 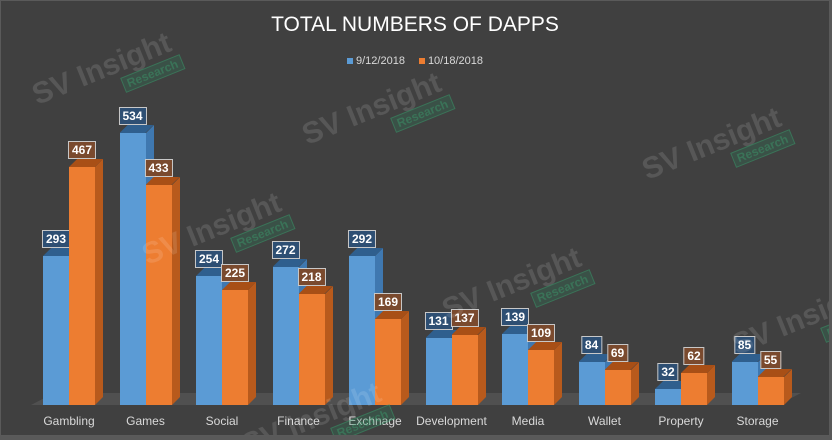 What do you see at coordinates (350, 61) in the screenshot?
I see `legend-swatch-blue-icon` at bounding box center [350, 61].